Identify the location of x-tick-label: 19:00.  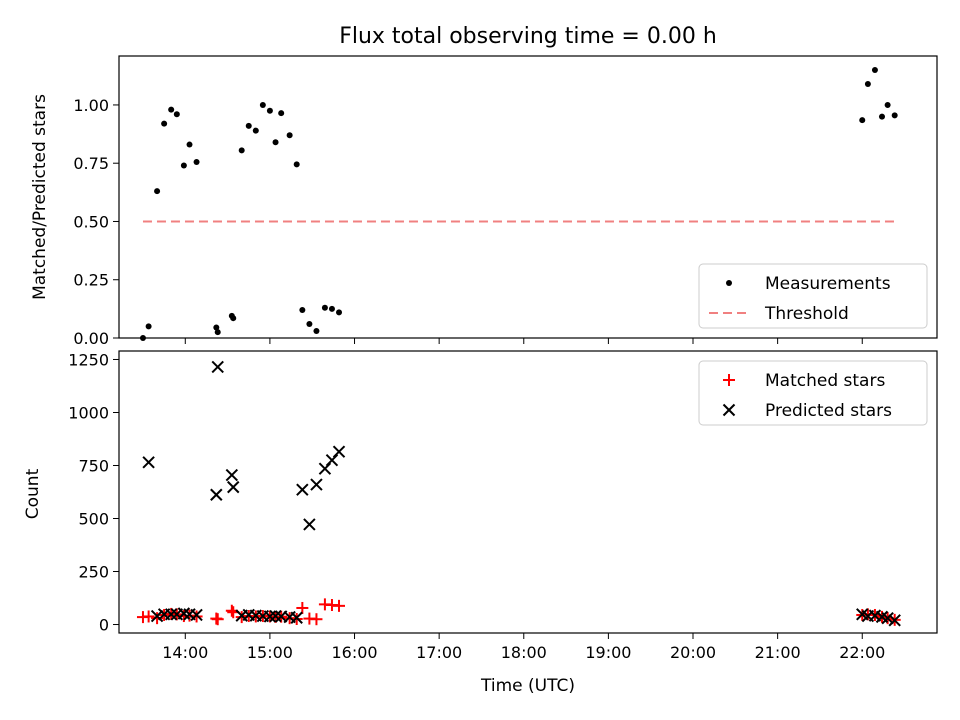
(608, 652).